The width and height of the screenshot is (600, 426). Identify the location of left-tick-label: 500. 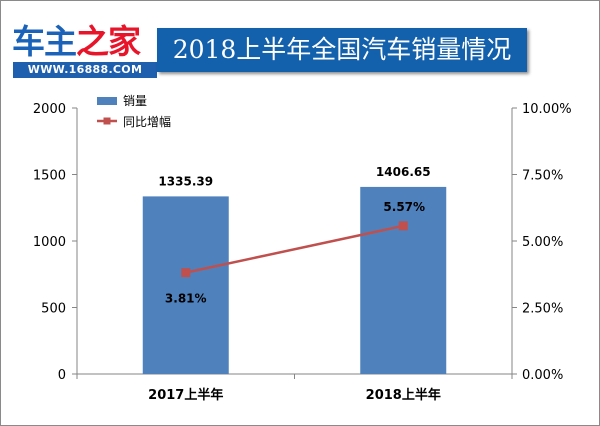
(53, 309).